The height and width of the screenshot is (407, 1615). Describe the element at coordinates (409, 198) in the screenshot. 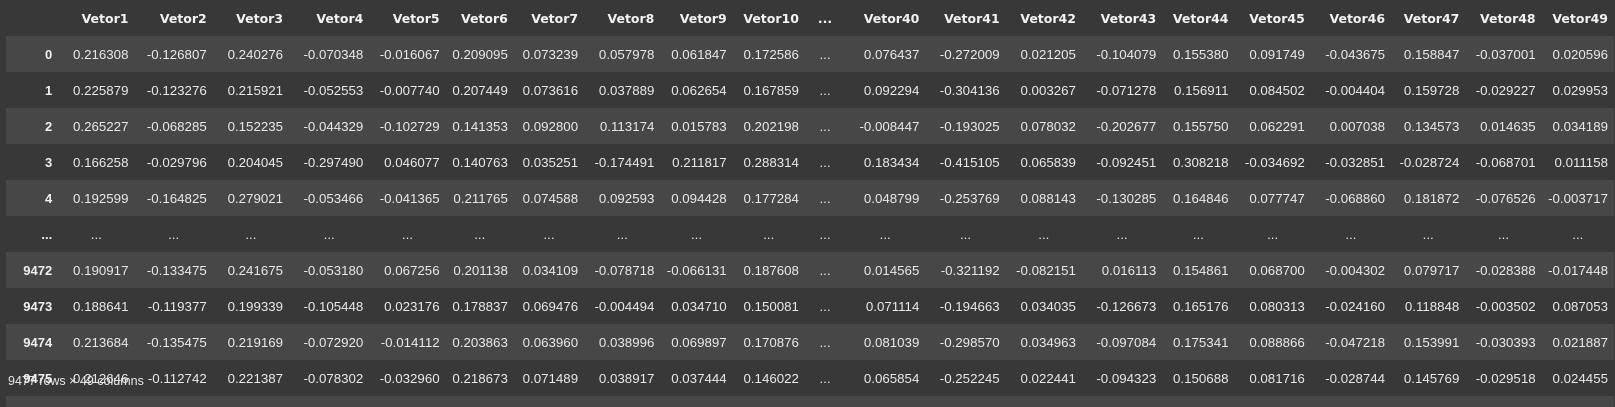

I see `table-cell: -0.041365` at that location.